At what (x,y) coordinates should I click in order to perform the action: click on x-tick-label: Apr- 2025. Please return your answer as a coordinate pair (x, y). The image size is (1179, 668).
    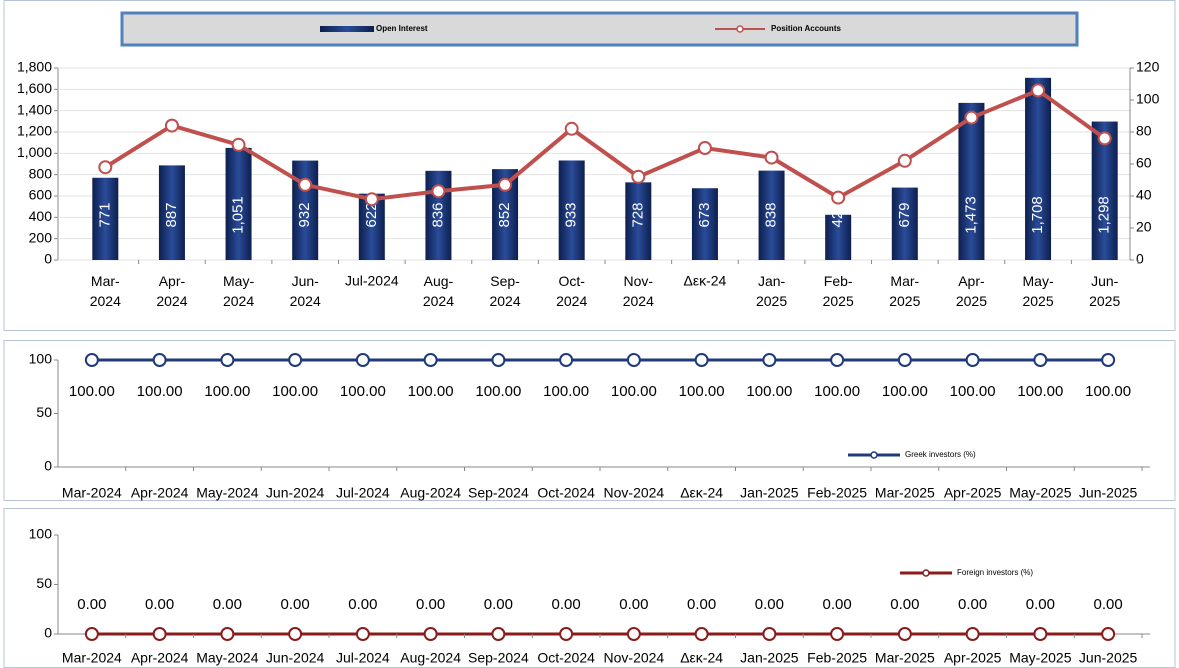
    Looking at the image, I should click on (971, 291).